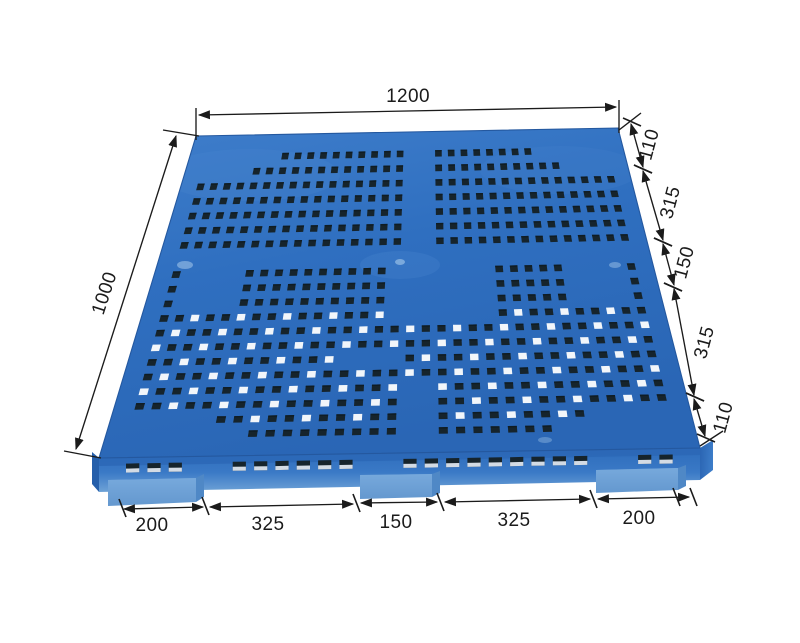  What do you see at coordinates (95, 472) in the screenshot?
I see `pallet-left-face` at bounding box center [95, 472].